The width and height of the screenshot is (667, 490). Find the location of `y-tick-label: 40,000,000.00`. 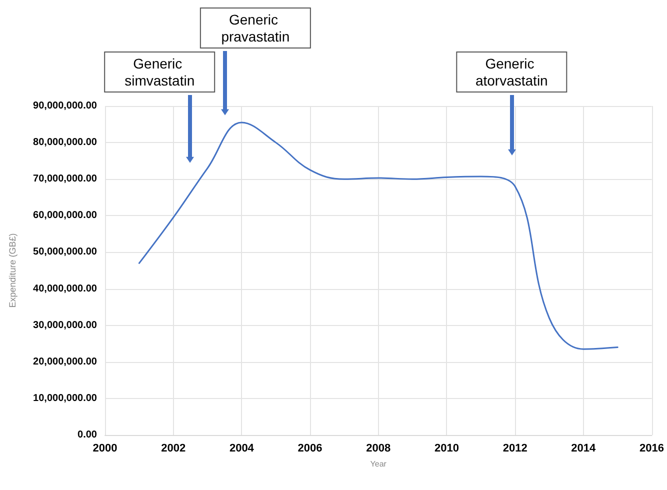

y-tick-label: 40,000,000.00 is located at coordinates (65, 288).